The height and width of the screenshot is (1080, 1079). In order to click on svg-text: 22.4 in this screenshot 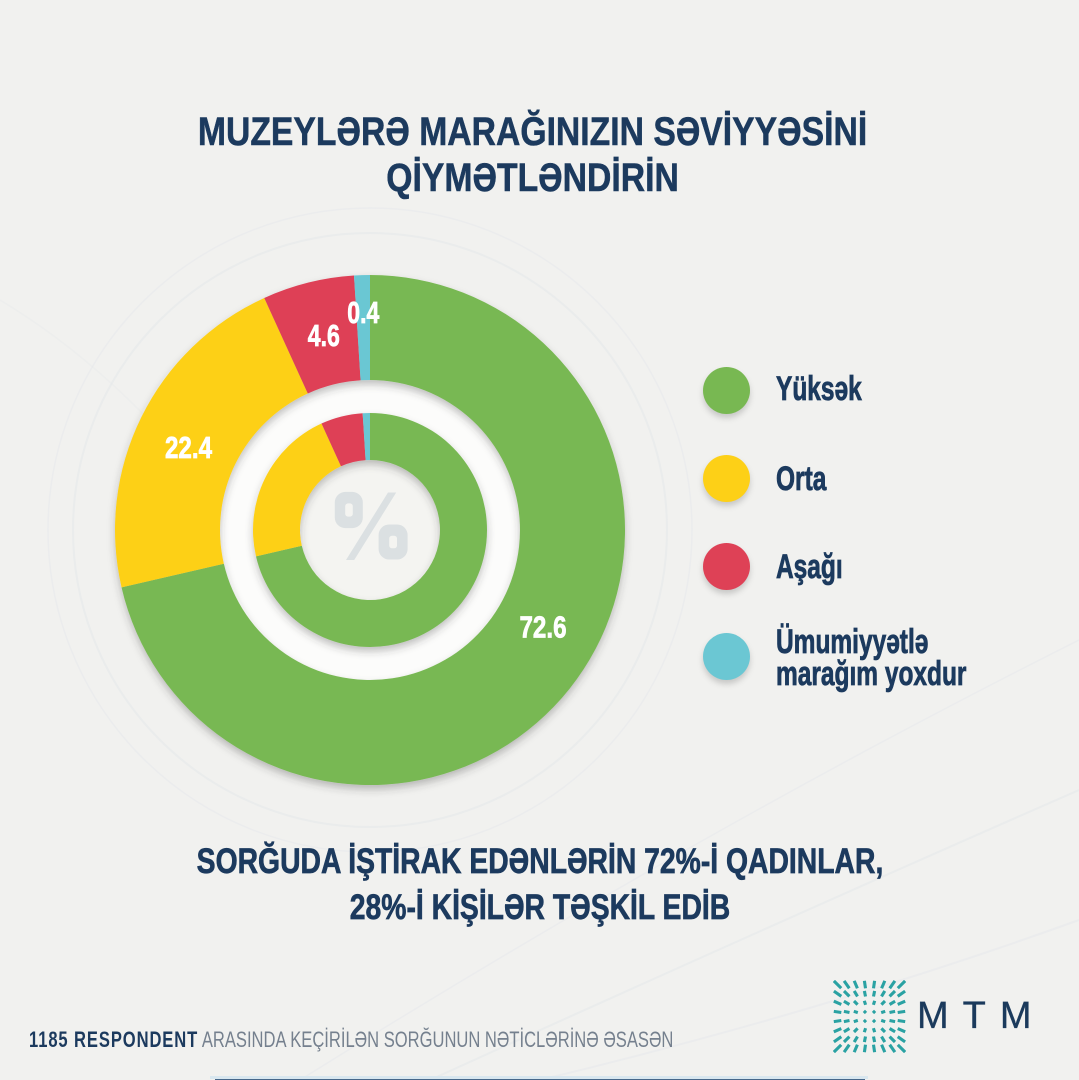, I will do `click(189, 447)`.